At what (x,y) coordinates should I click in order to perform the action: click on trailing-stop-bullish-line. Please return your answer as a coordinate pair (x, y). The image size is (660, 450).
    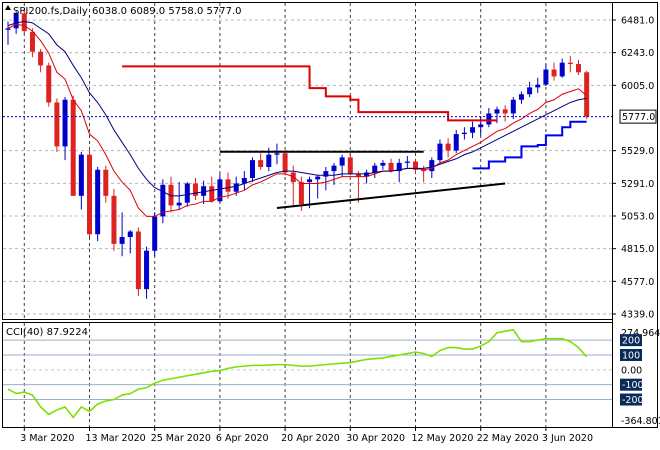
    Looking at the image, I should click on (529, 145).